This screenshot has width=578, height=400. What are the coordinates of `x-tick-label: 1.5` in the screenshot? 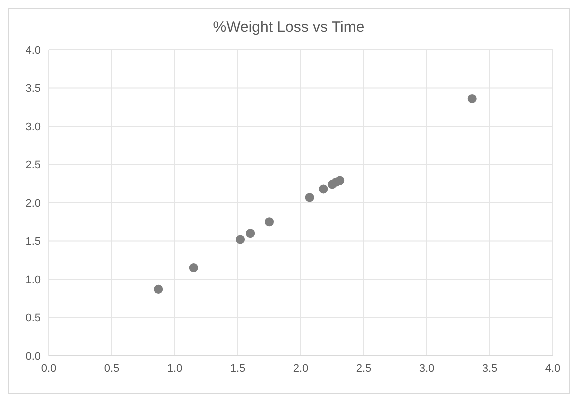 It's located at (238, 368).